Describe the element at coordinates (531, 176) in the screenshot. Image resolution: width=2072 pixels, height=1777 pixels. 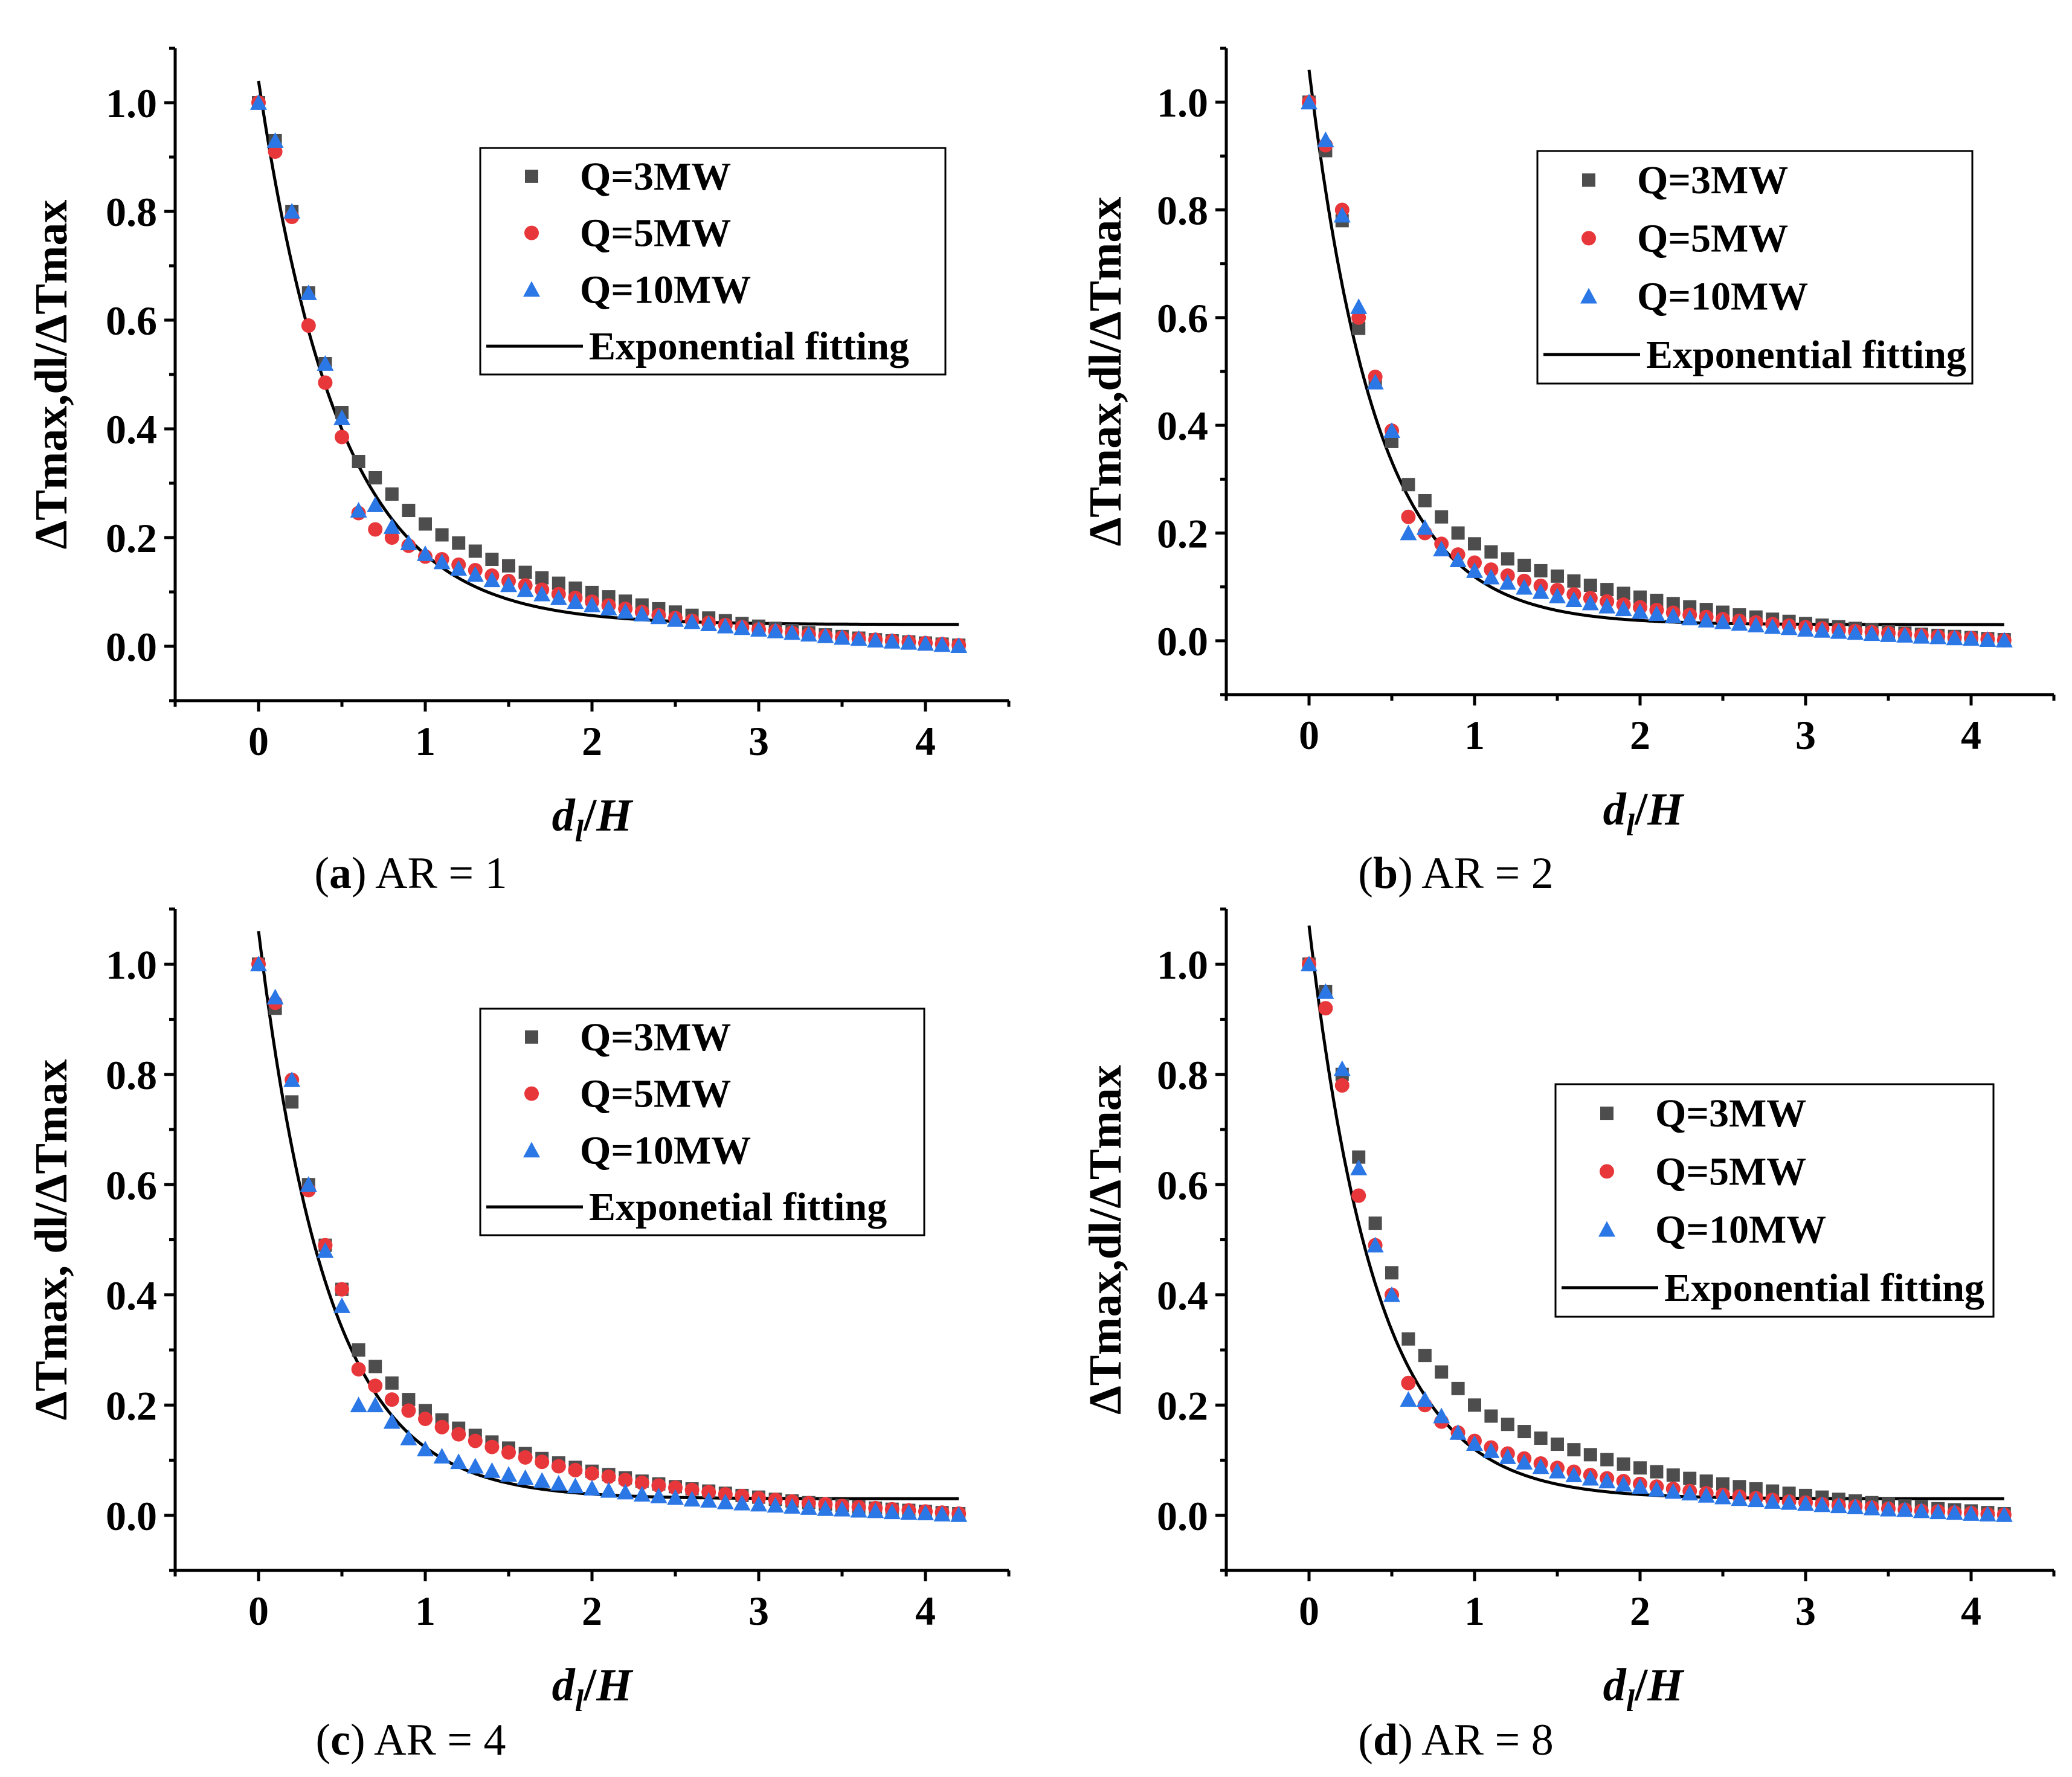
I see `legend-marker` at that location.